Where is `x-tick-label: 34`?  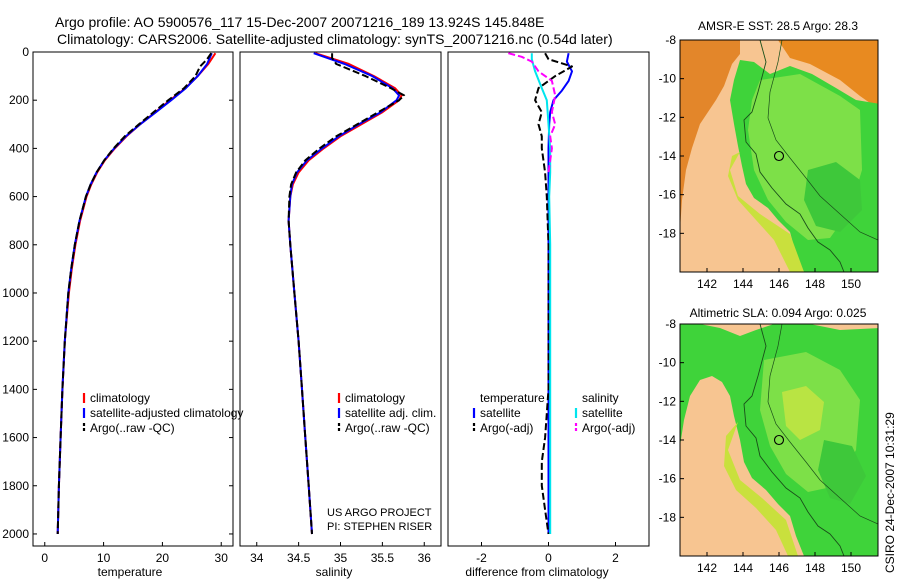
x-tick-label: 34 is located at coordinates (257, 558).